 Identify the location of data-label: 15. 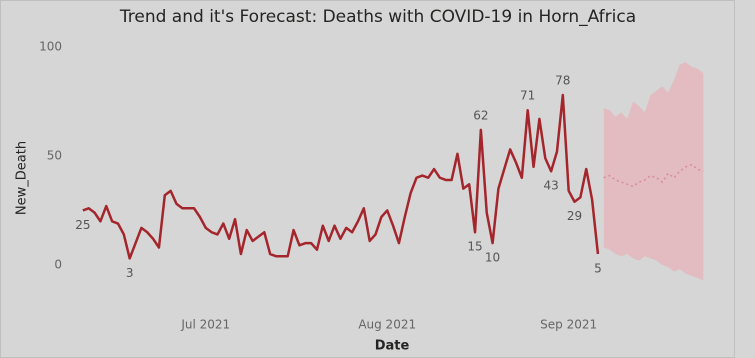
(474, 247).